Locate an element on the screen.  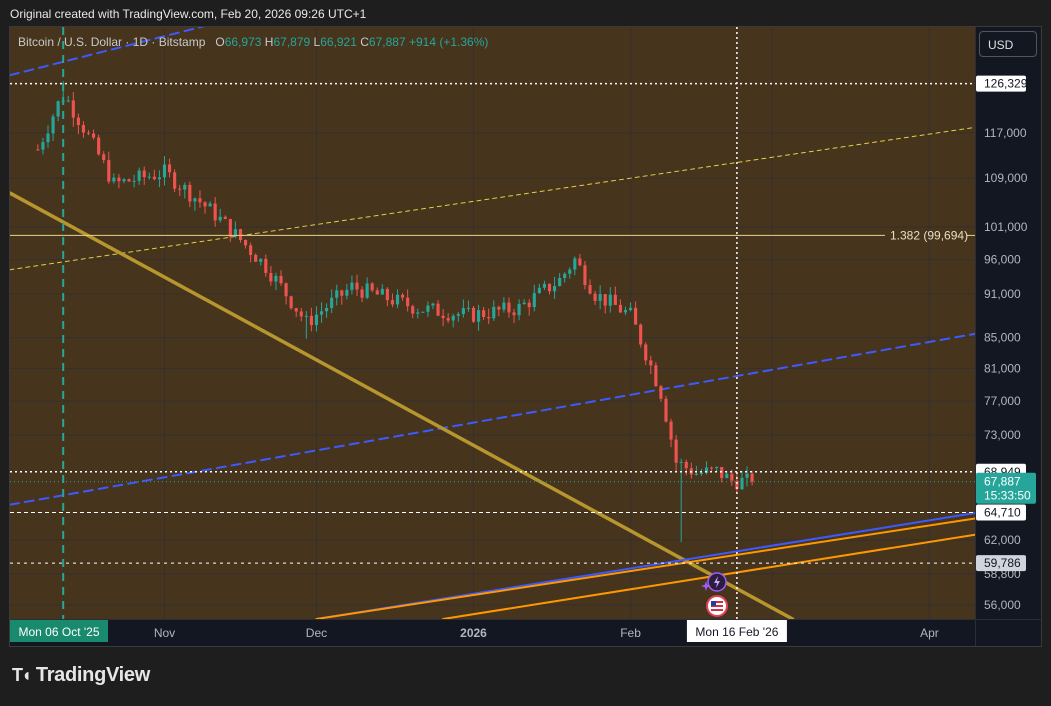
upper-channel-dashed-line is located at coordinates (107, 52).